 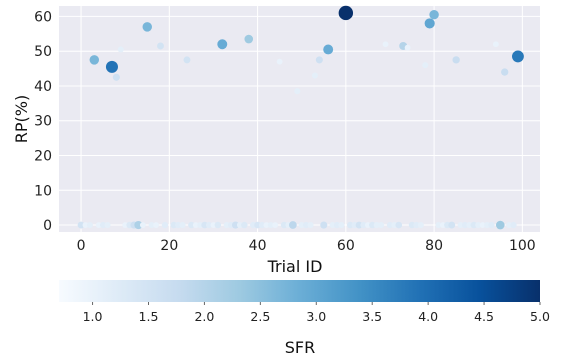 What do you see at coordinates (300, 347) in the screenshot?
I see `colorbar-label: SFR` at bounding box center [300, 347].